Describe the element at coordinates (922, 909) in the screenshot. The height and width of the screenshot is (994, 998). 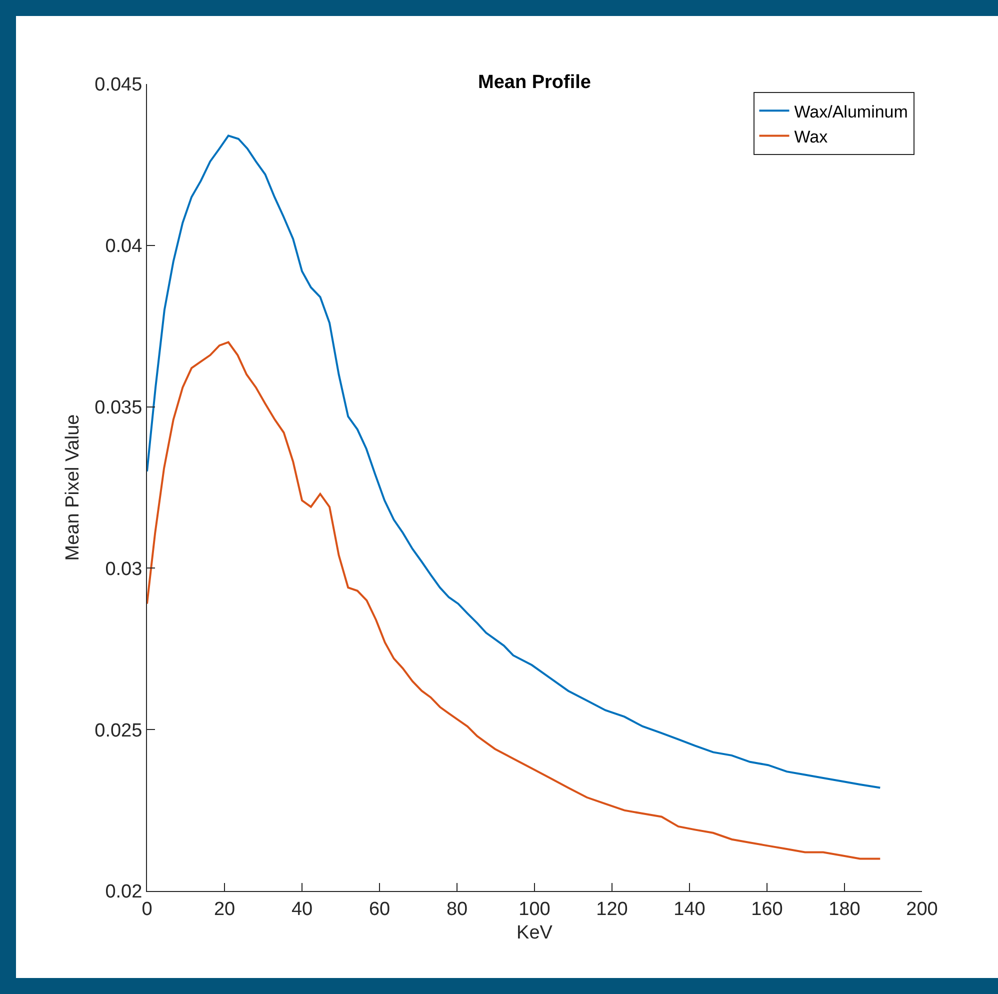
I see `x-tick-label: 200` at that location.